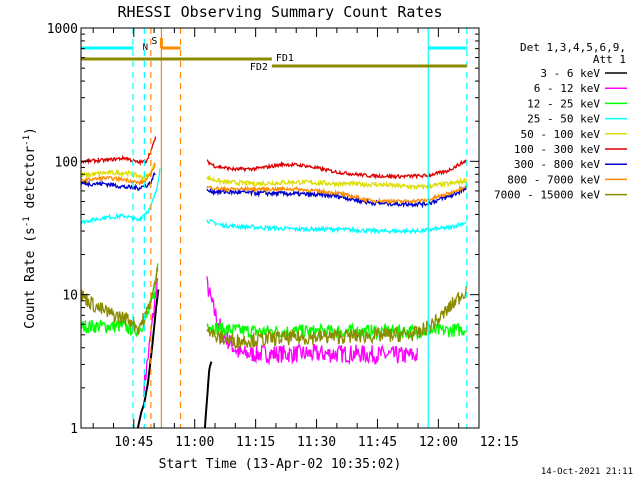 Image resolution: width=640 pixels, height=480 pixels. Describe the element at coordinates (174, 358) in the screenshot. I see `series-3-6-kev` at that location.